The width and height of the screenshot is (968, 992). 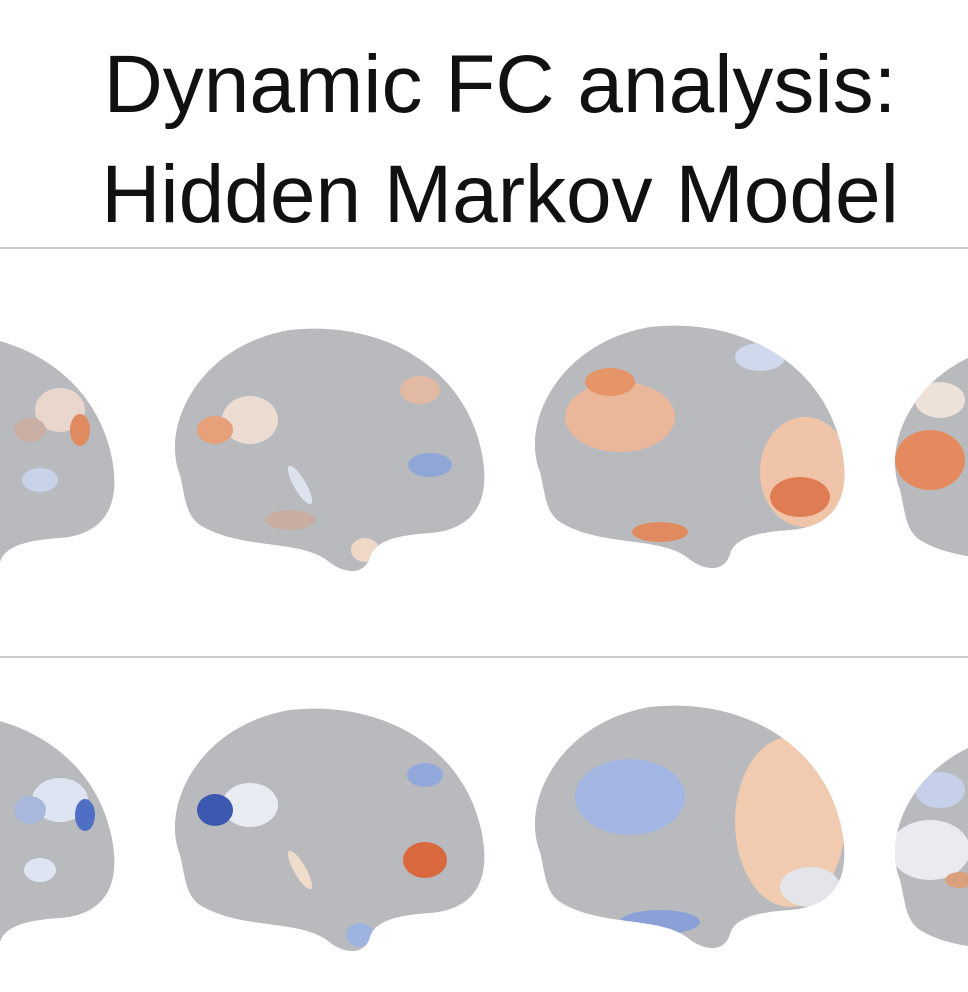 I want to click on title-line: Dynamic FC analysis:, so click(x=500, y=84).